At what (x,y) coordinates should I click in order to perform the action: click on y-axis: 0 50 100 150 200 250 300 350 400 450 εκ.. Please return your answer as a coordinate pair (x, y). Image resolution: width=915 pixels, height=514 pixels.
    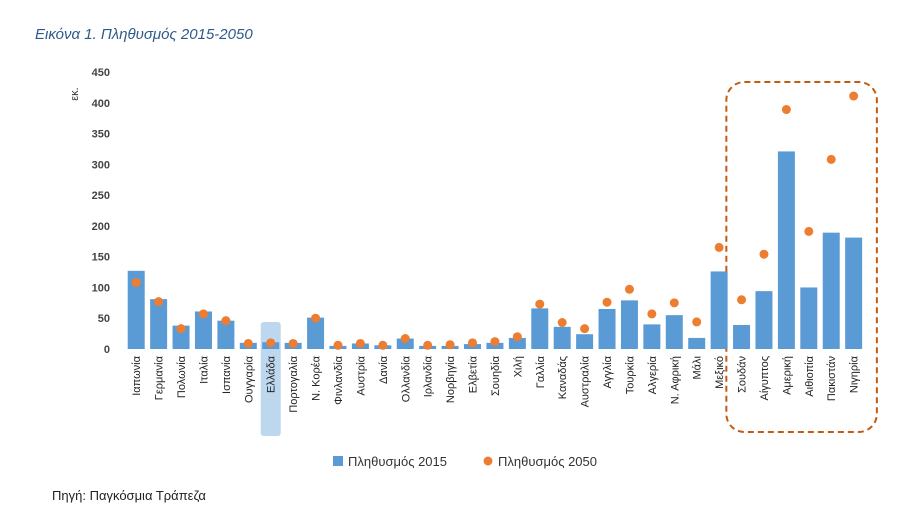
    Looking at the image, I should click on (89, 211).